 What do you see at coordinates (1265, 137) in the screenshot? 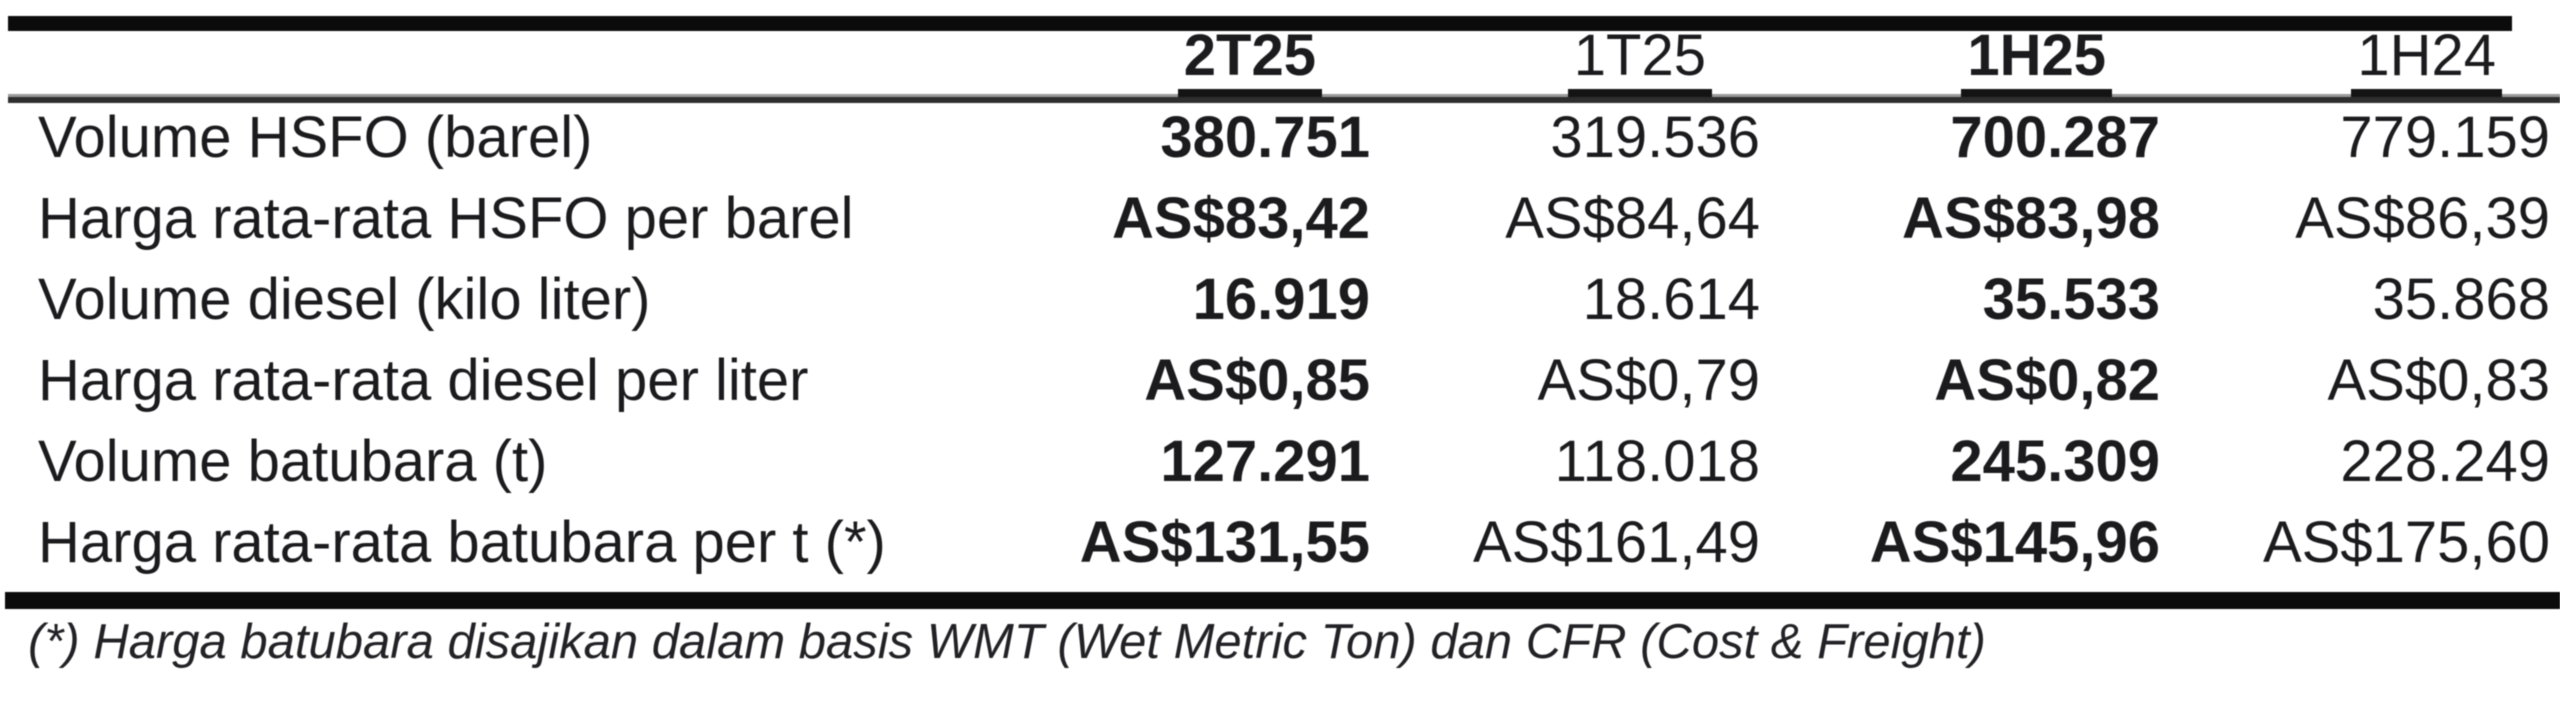
I see `cell-2t25: 380.751` at bounding box center [1265, 137].